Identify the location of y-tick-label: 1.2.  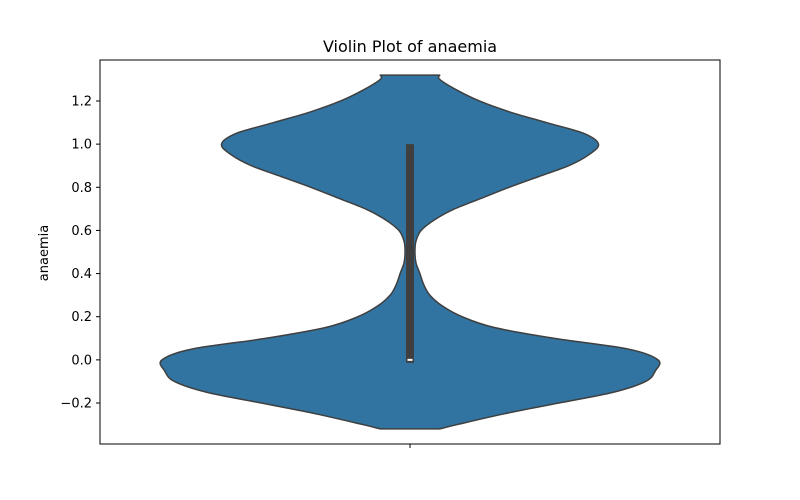
(81, 101).